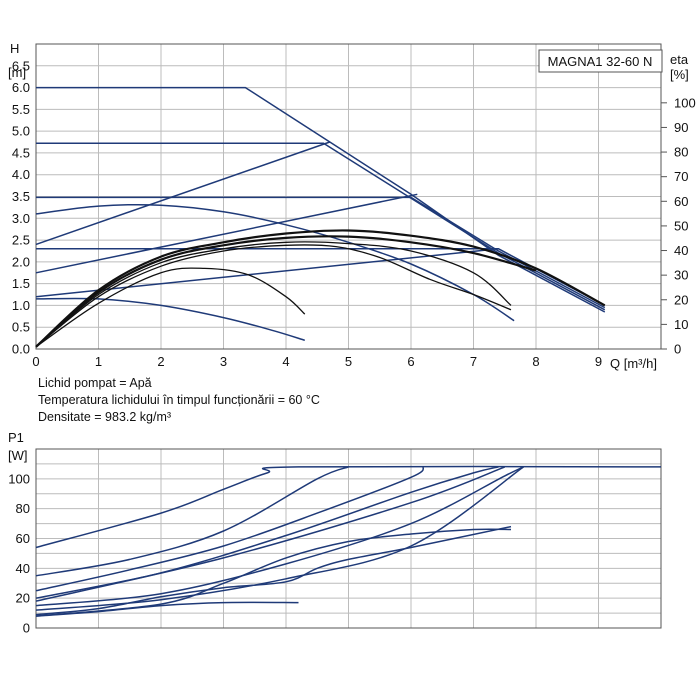  I want to click on y-tick-label: 4.0, so click(21, 174).